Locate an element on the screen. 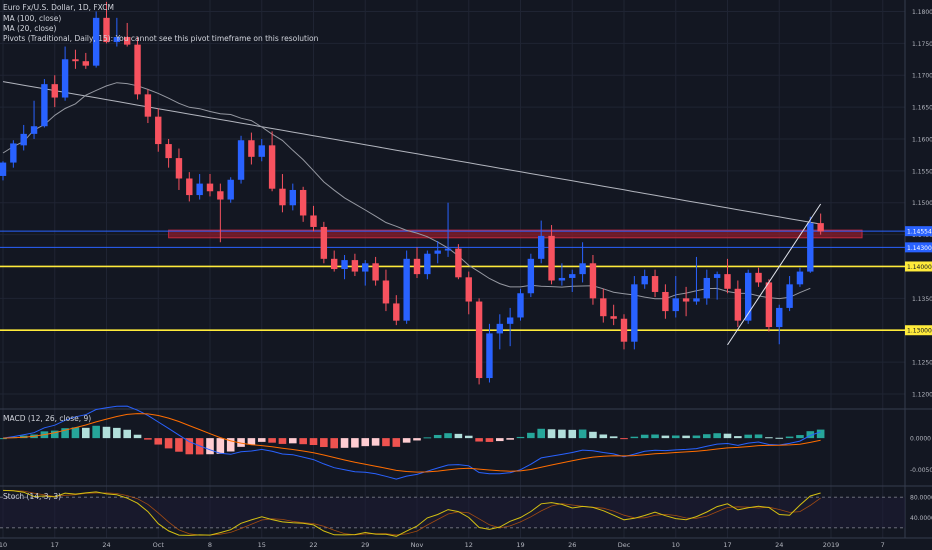  price-tick-label: 1.12500 is located at coordinates (922, 363).